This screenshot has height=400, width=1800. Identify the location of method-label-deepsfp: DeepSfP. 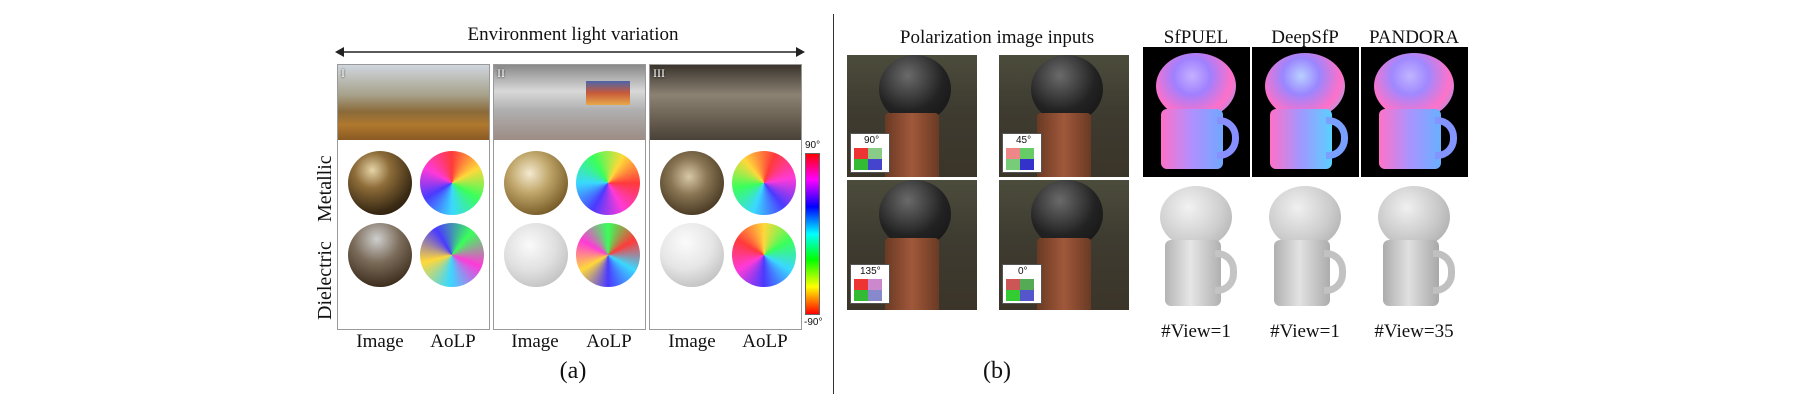
(1305, 37).